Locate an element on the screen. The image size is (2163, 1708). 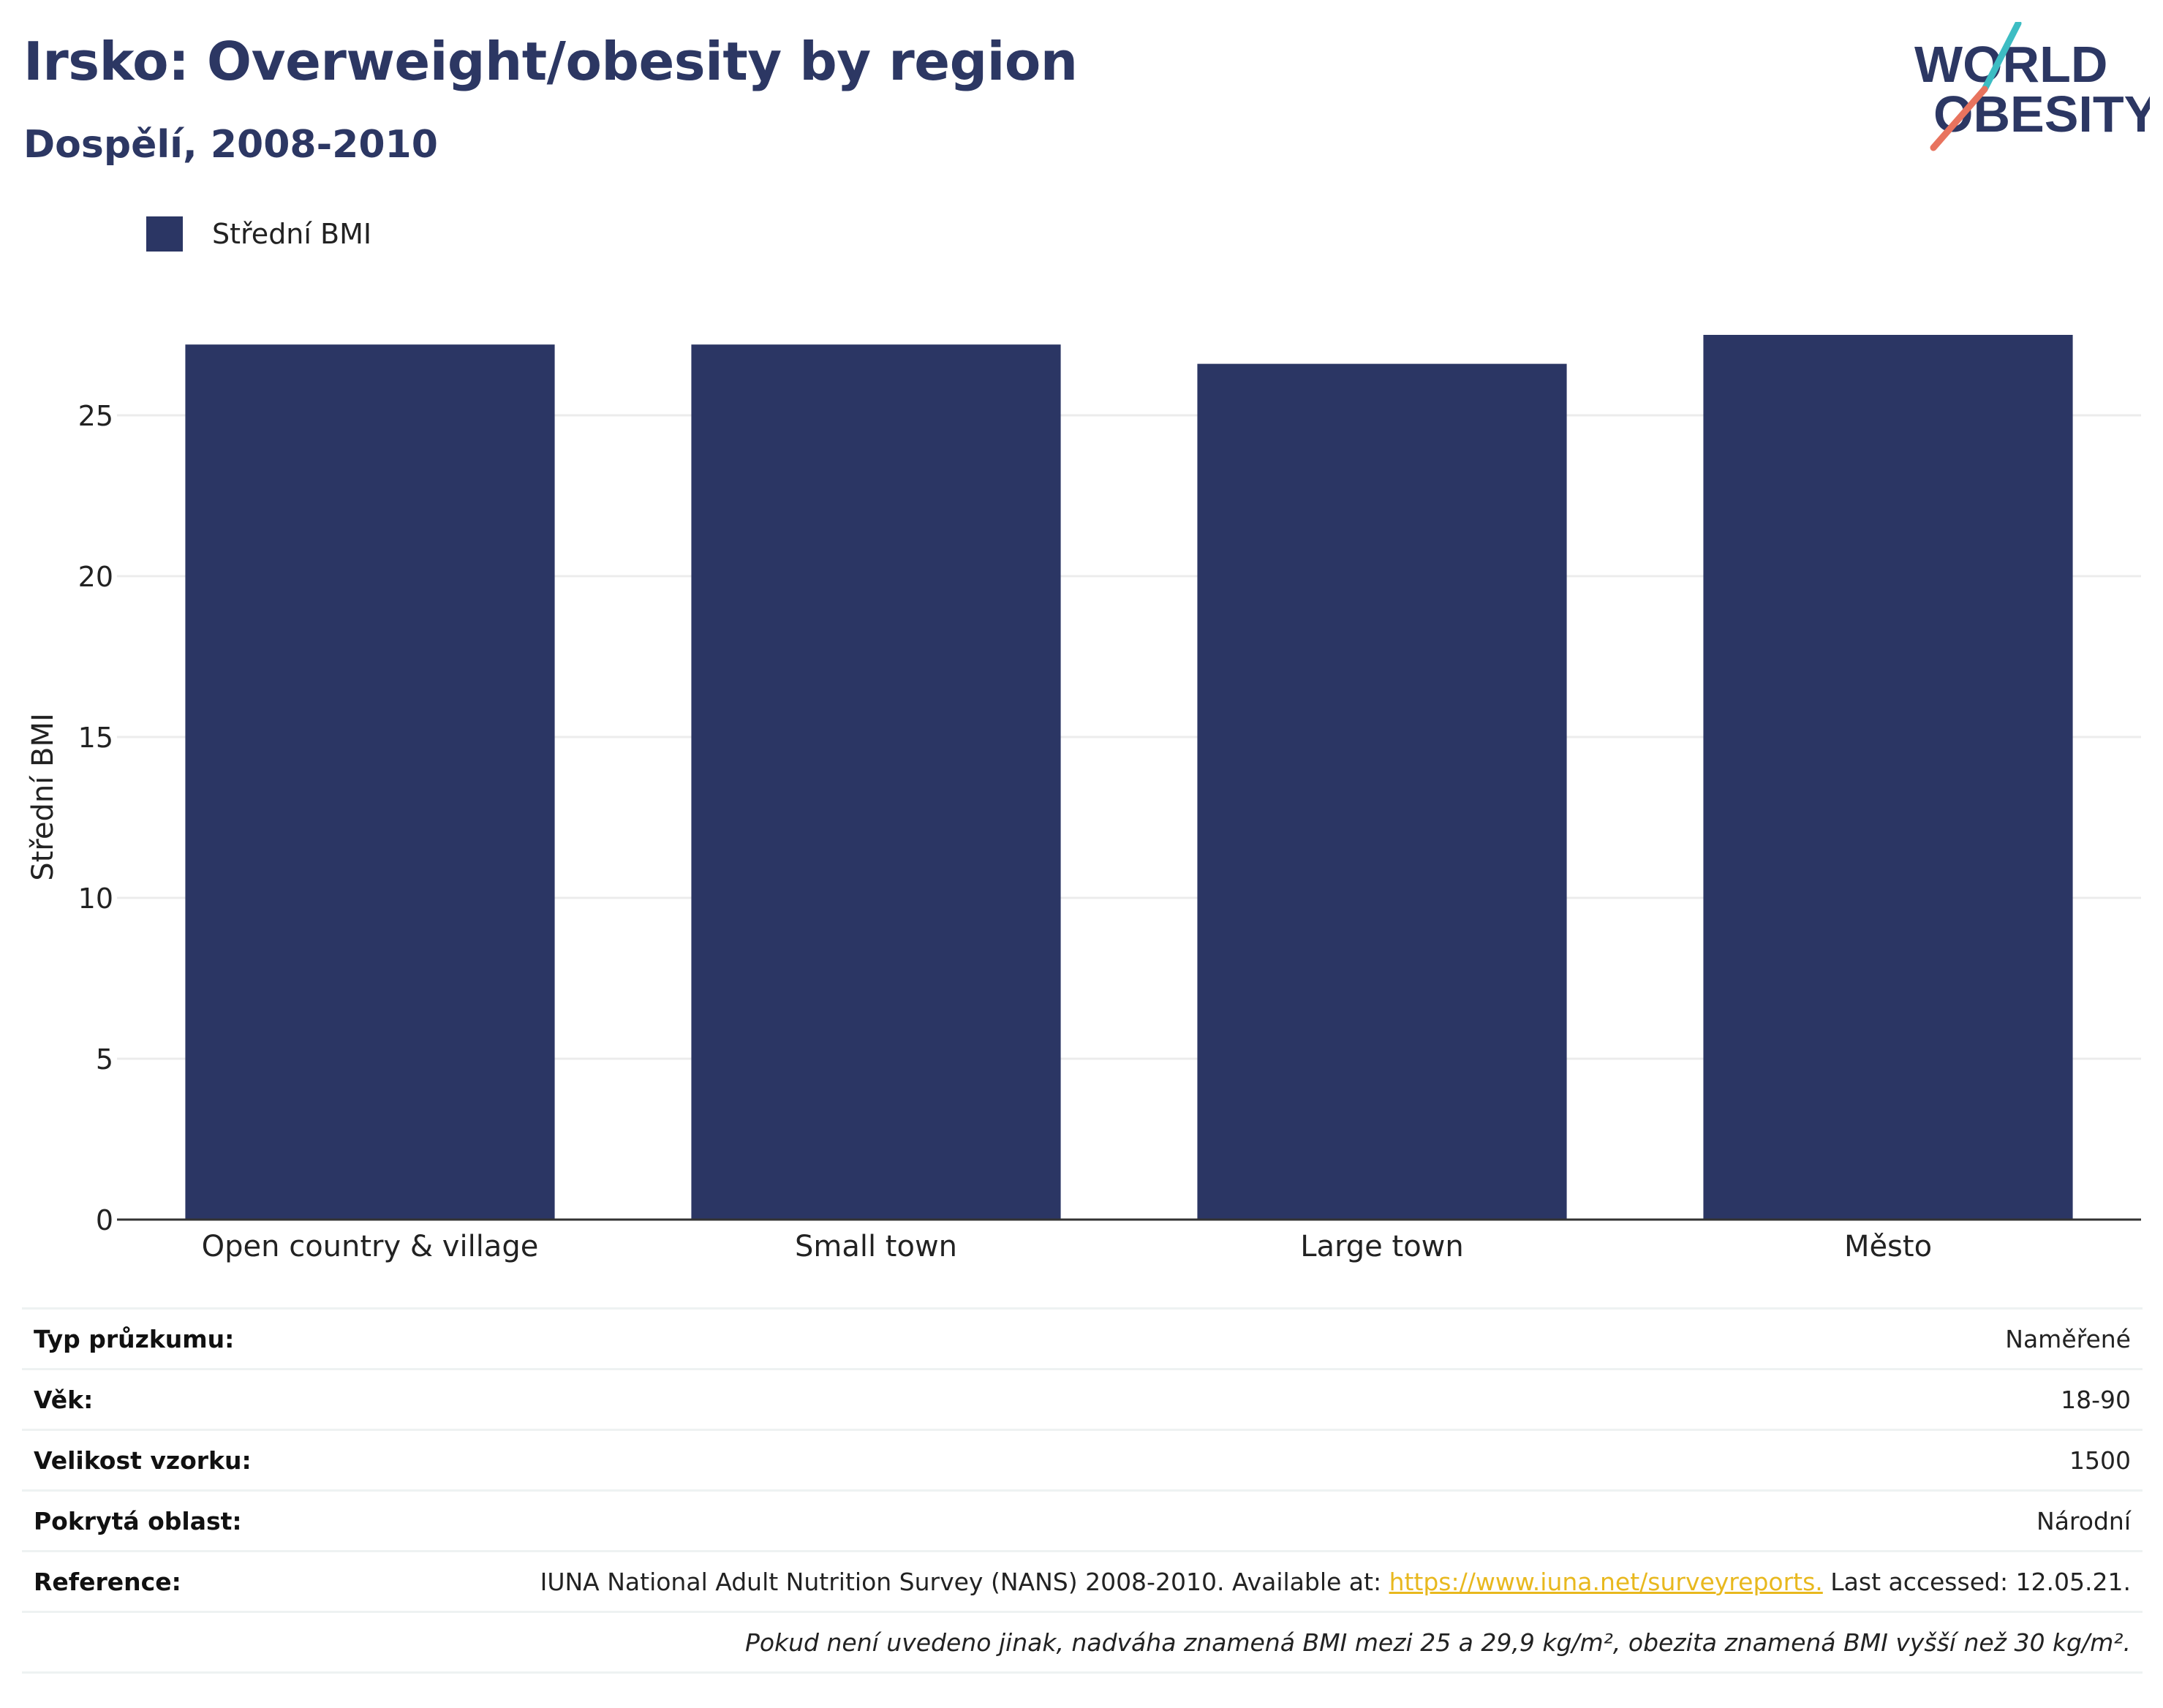
page-subtitle: Dospělí, 2008-2010 is located at coordinates (231, 145).